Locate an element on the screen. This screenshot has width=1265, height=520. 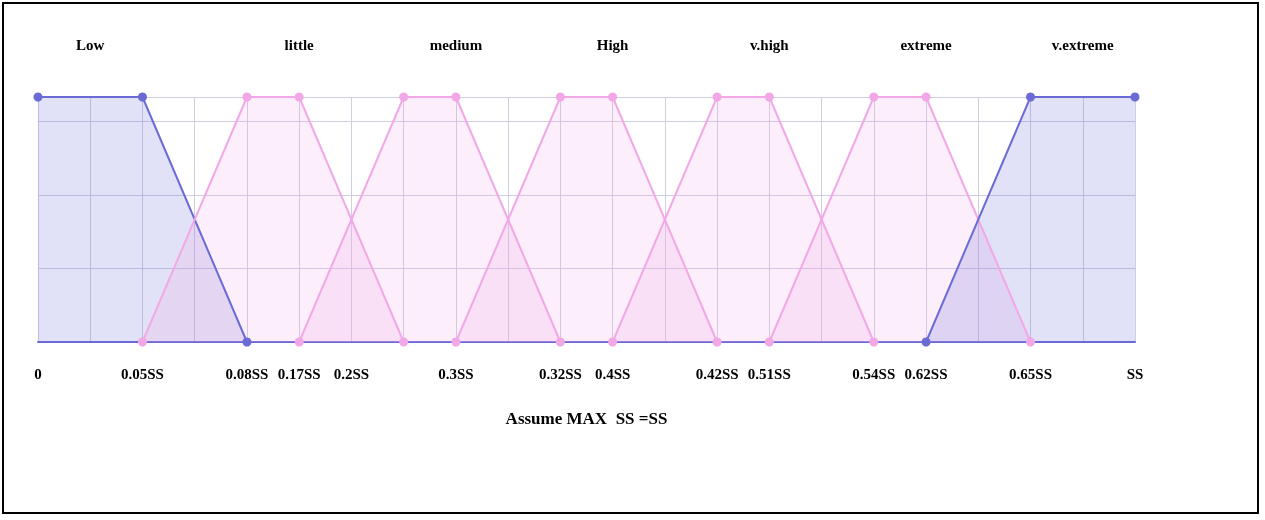
x-tick-label: 0 is located at coordinates (38, 373).